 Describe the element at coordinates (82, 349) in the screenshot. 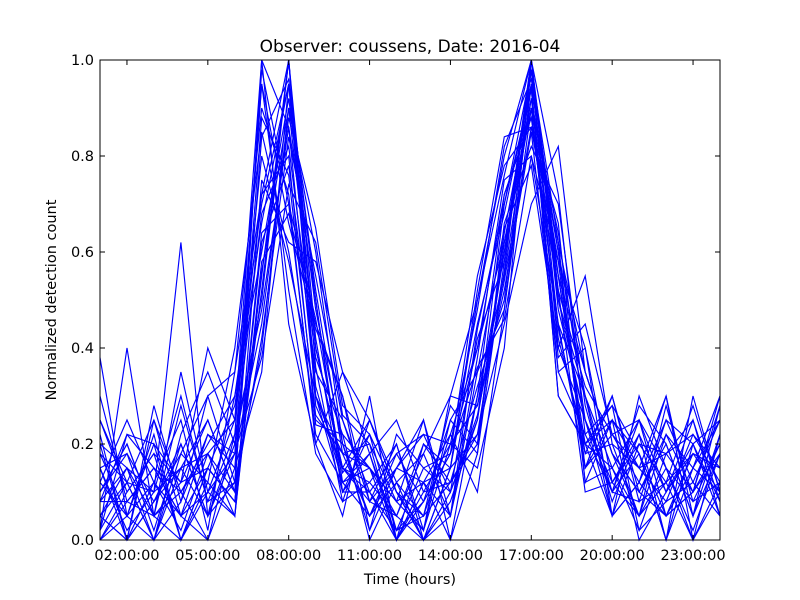

I see `y-tick-label-3: 0.4` at that location.